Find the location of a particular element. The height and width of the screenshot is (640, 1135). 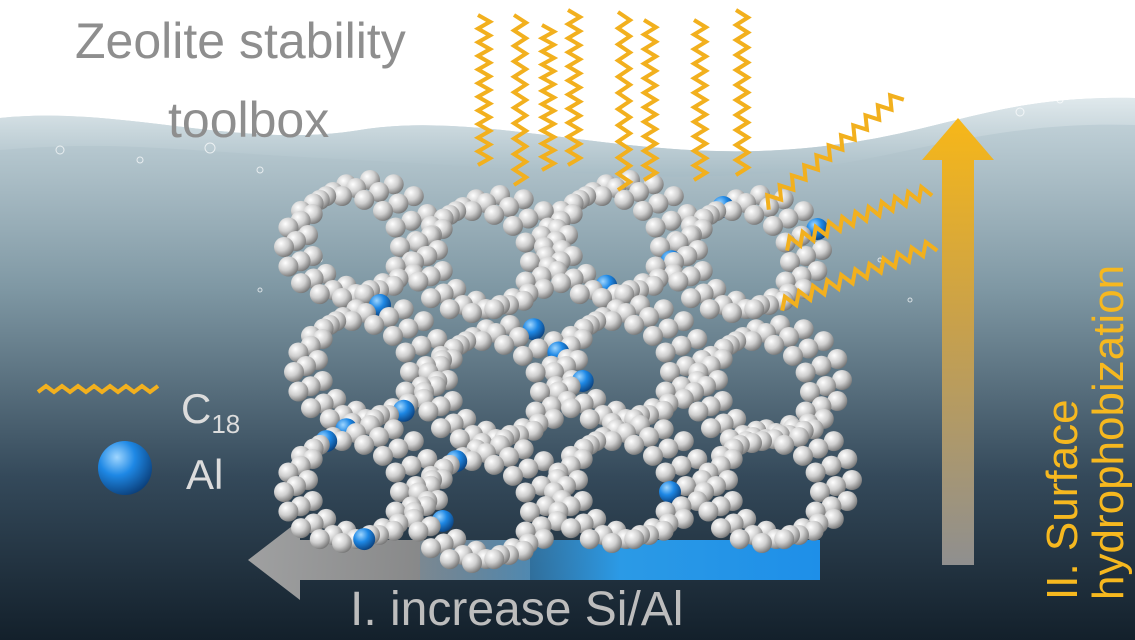

surface-label-line-2: hydrophobization is located at coordinates (1109, 432).